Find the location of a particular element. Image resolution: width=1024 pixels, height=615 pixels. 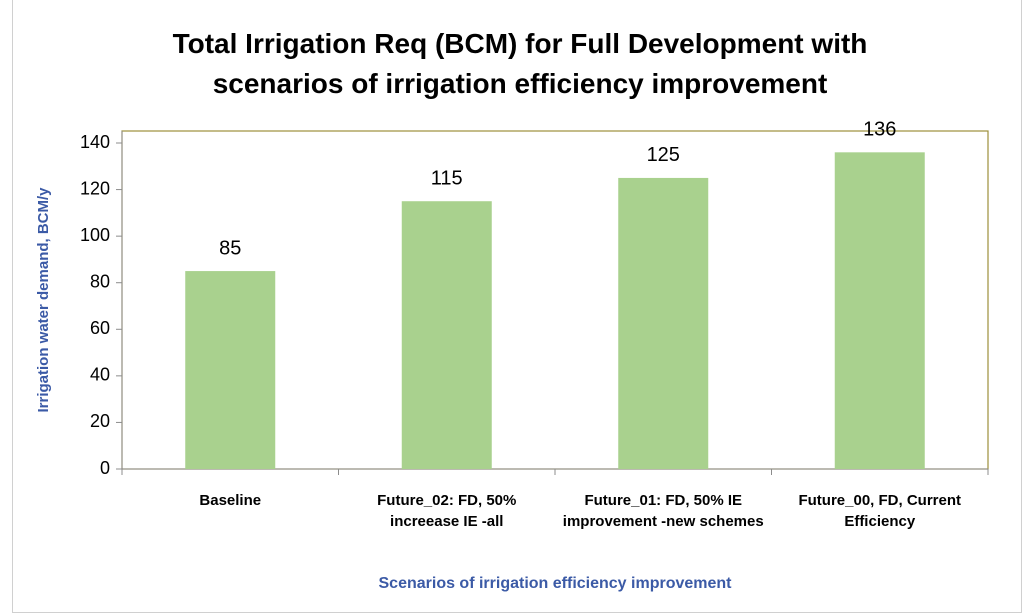

y-tick-label: 120 is located at coordinates (95, 188).